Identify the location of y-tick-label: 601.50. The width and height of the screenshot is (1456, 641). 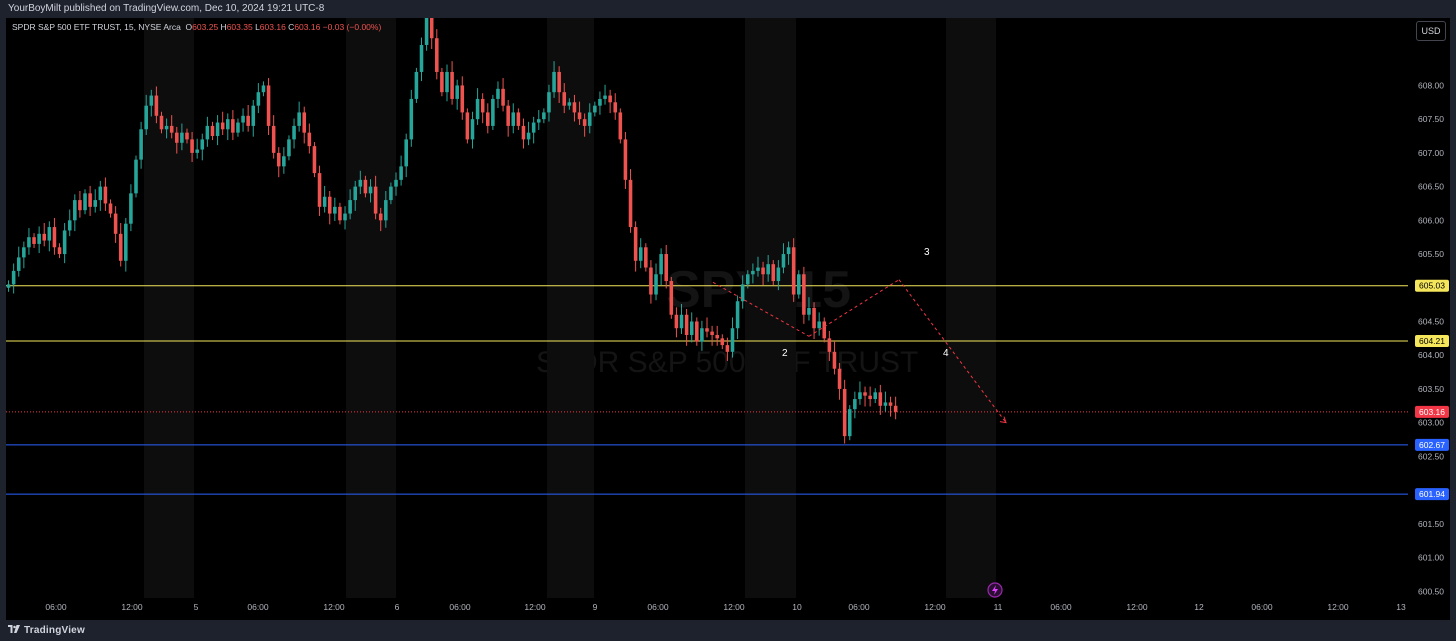
(1431, 524).